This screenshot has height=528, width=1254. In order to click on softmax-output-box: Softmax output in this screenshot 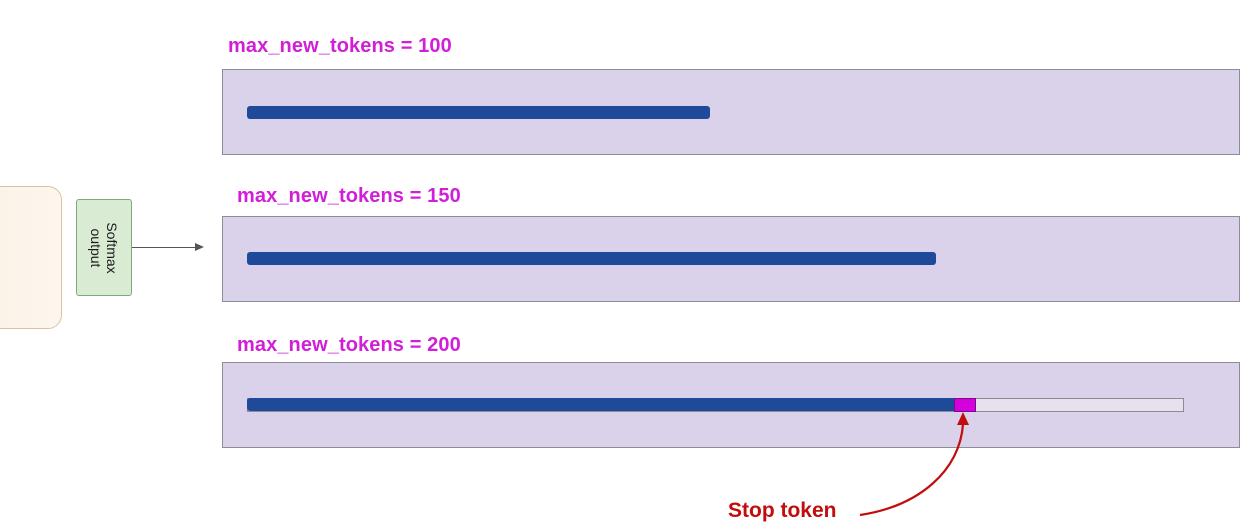, I will do `click(104, 247)`.